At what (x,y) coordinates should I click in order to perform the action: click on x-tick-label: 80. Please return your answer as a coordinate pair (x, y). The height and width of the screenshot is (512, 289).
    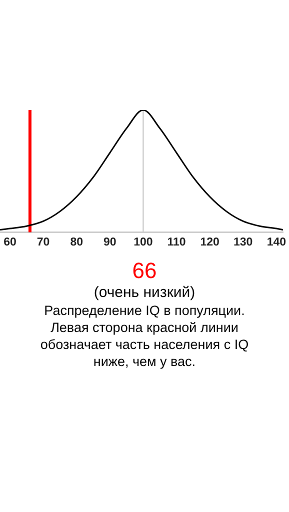
    Looking at the image, I should click on (76, 242).